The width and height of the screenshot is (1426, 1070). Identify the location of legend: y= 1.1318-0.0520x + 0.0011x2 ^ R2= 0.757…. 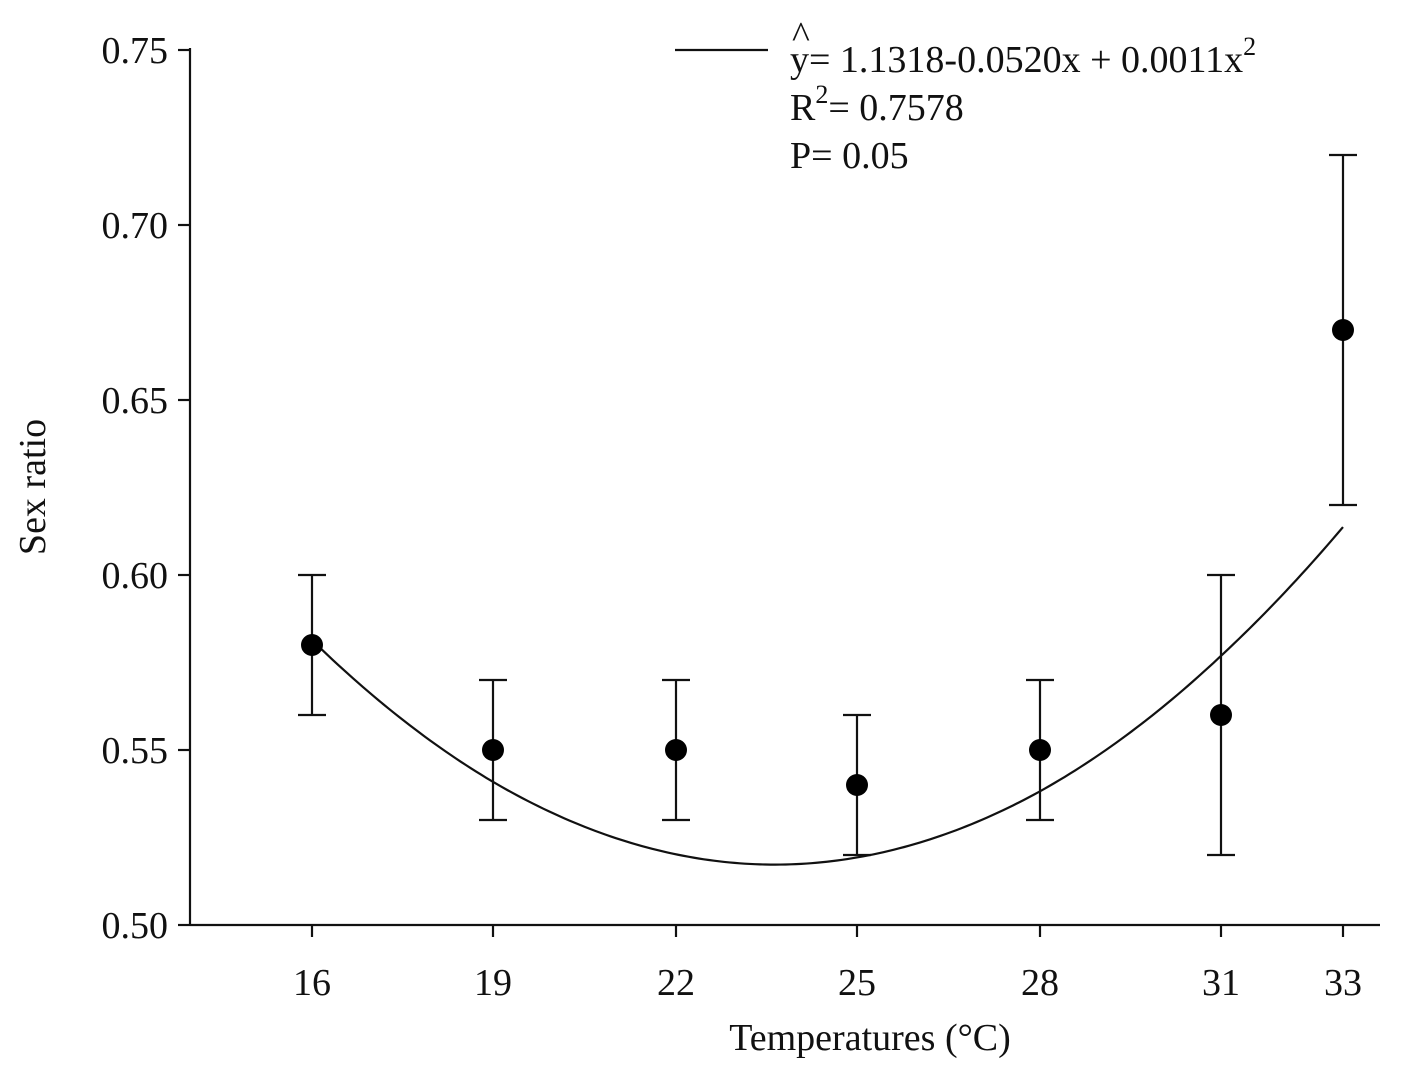
(965, 96).